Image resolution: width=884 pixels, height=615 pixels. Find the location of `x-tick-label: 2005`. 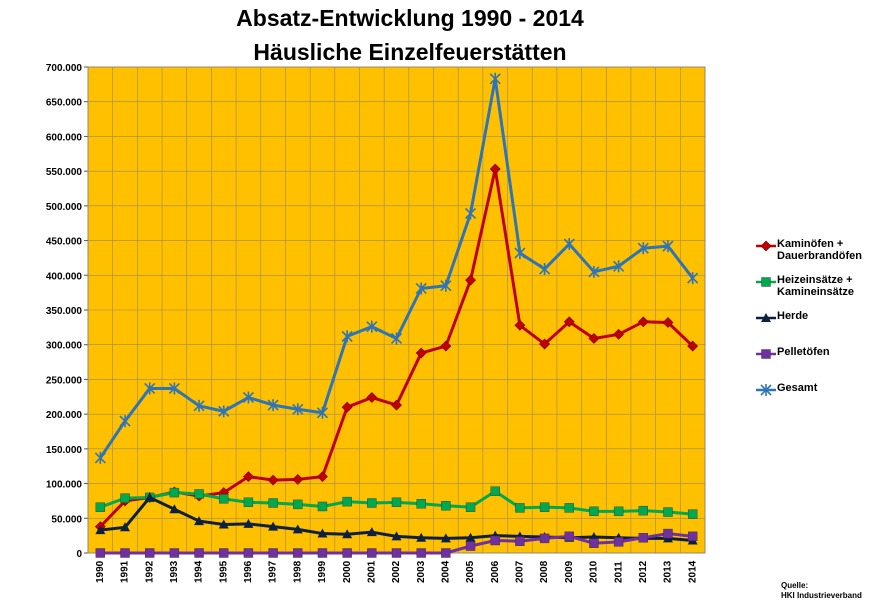

x-tick-label: 2005 is located at coordinates (470, 571).